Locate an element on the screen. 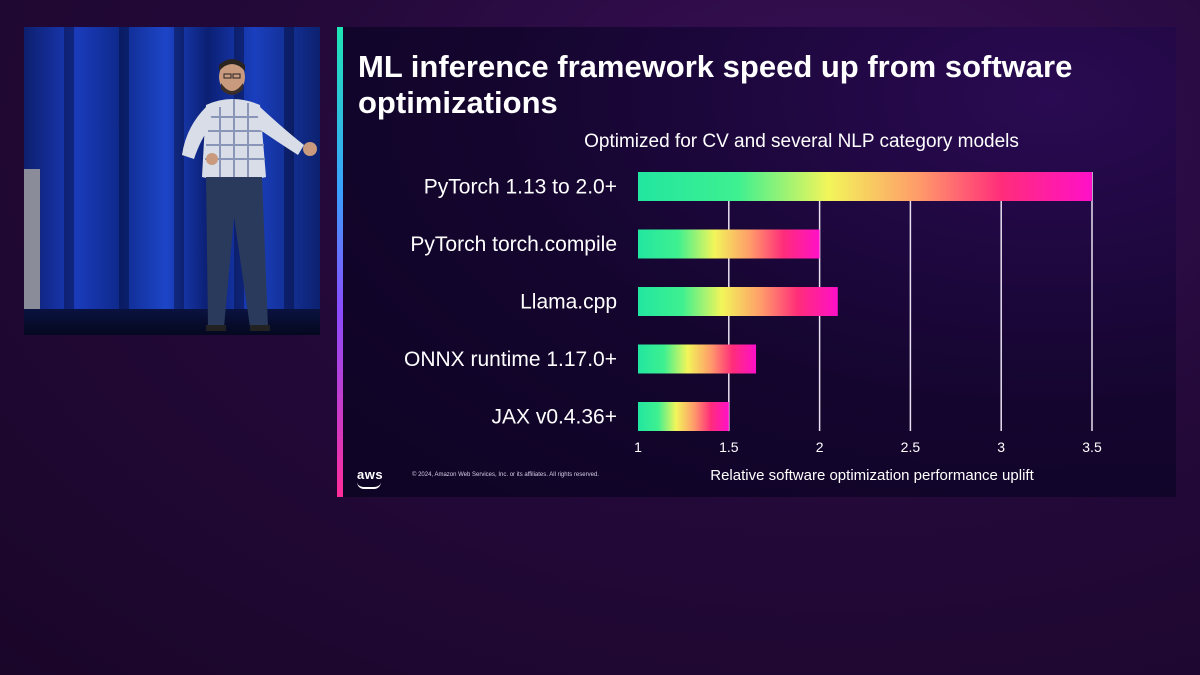  x-tick-label: 3 is located at coordinates (1001, 447).